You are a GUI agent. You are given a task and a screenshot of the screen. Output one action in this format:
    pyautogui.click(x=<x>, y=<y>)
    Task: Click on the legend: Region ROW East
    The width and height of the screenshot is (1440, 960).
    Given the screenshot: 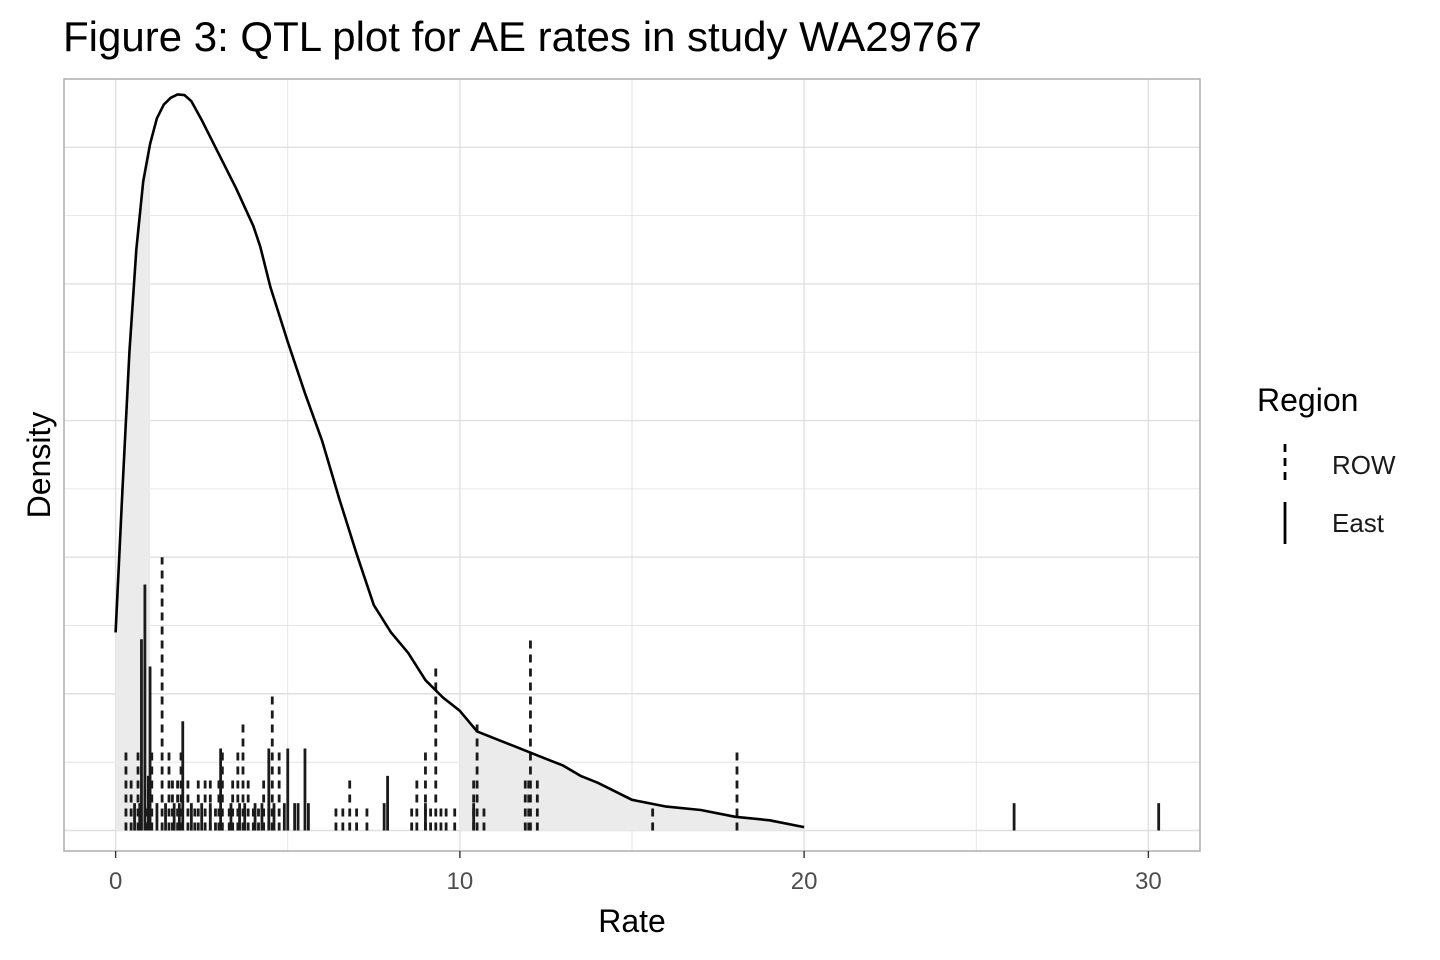 What is the action you would take?
    pyautogui.click(x=1326, y=463)
    